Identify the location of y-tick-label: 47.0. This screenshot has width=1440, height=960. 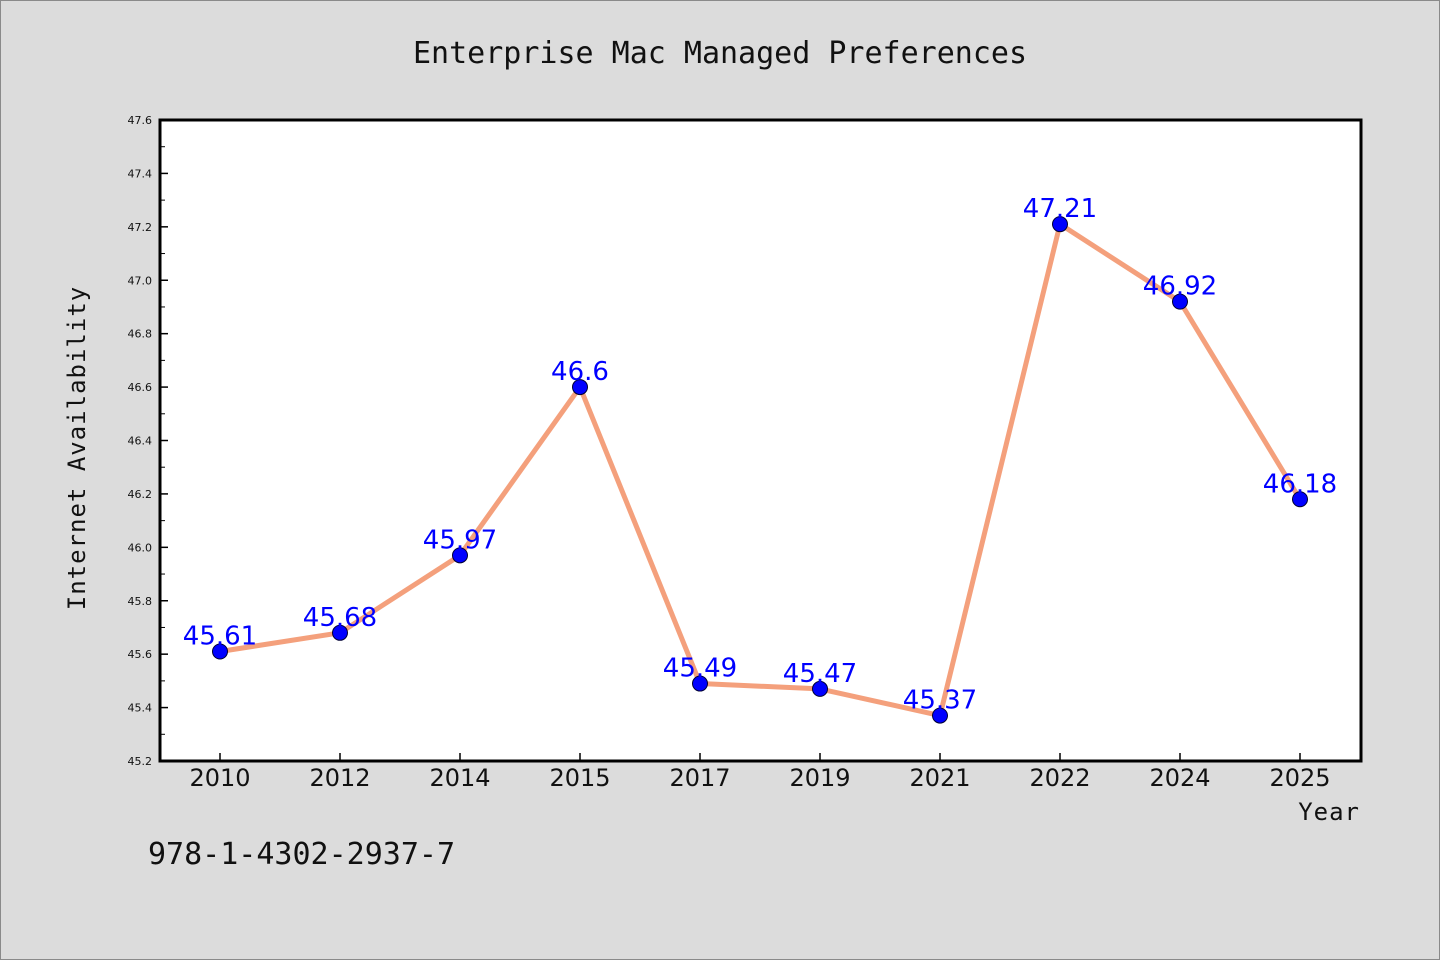
(140, 280).